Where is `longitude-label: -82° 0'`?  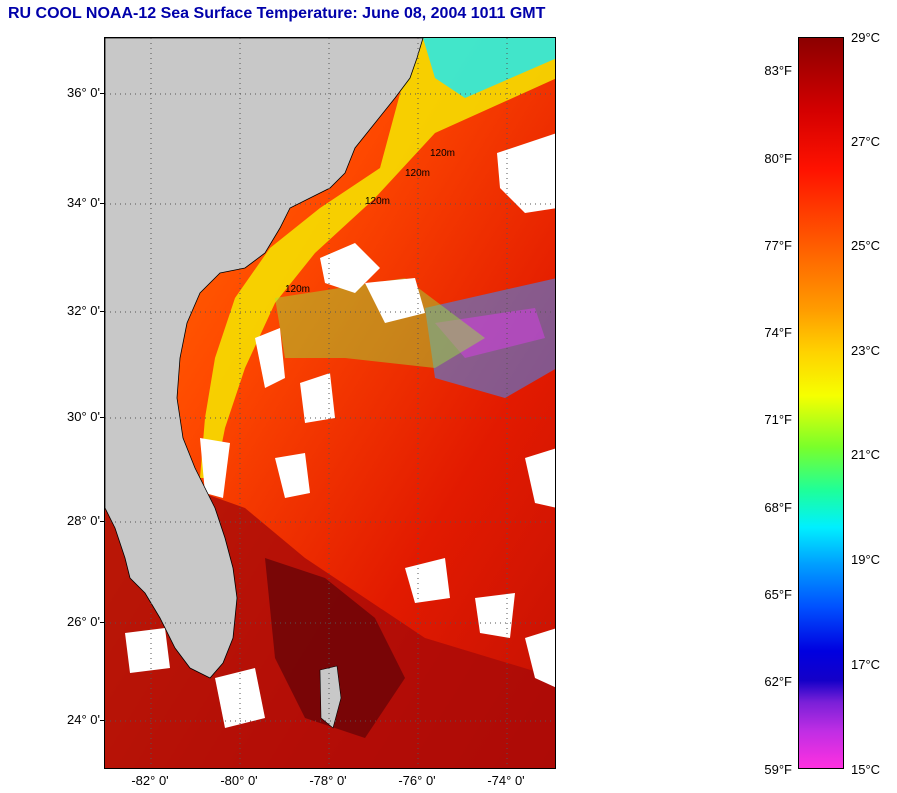 longitude-label: -82° 0' is located at coordinates (150, 780).